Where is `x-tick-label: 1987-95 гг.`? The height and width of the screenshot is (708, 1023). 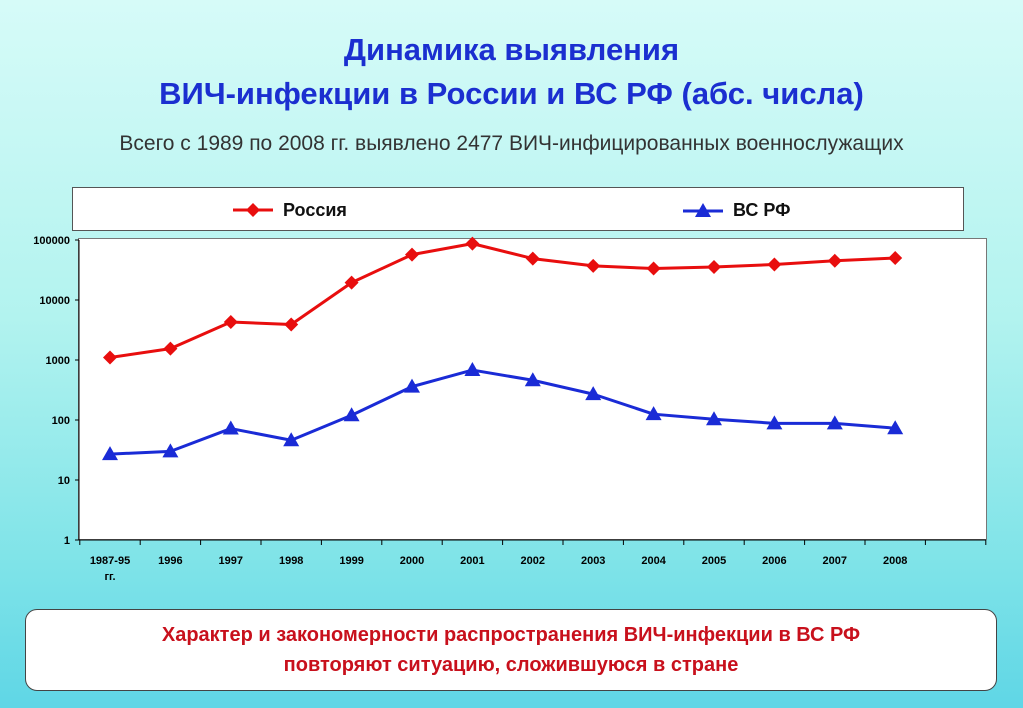 x-tick-label: 1987-95 гг. is located at coordinates (110, 569).